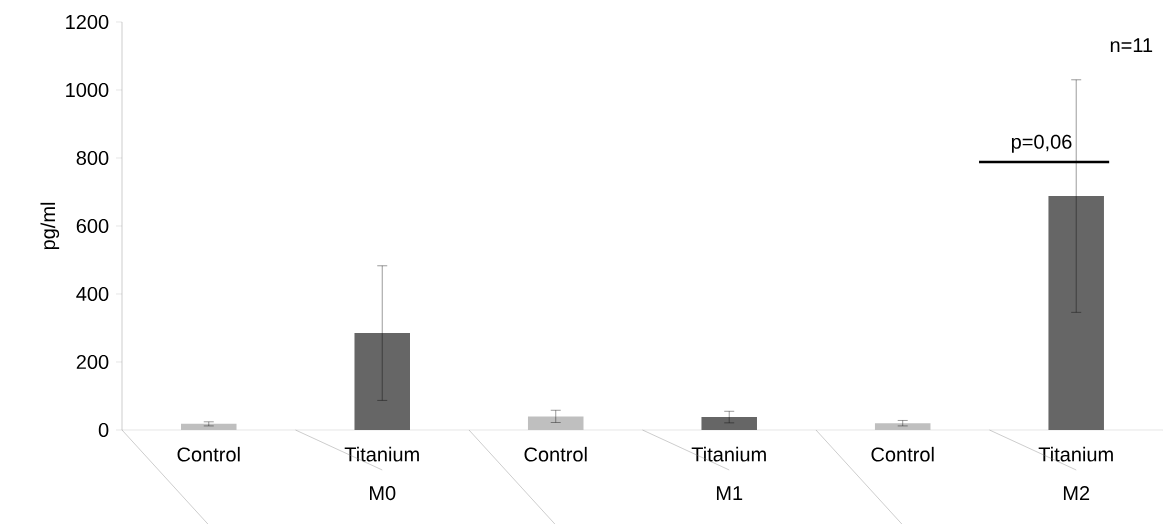 This screenshot has height=524, width=1163. What do you see at coordinates (383, 493) in the screenshot?
I see `text: M0` at bounding box center [383, 493].